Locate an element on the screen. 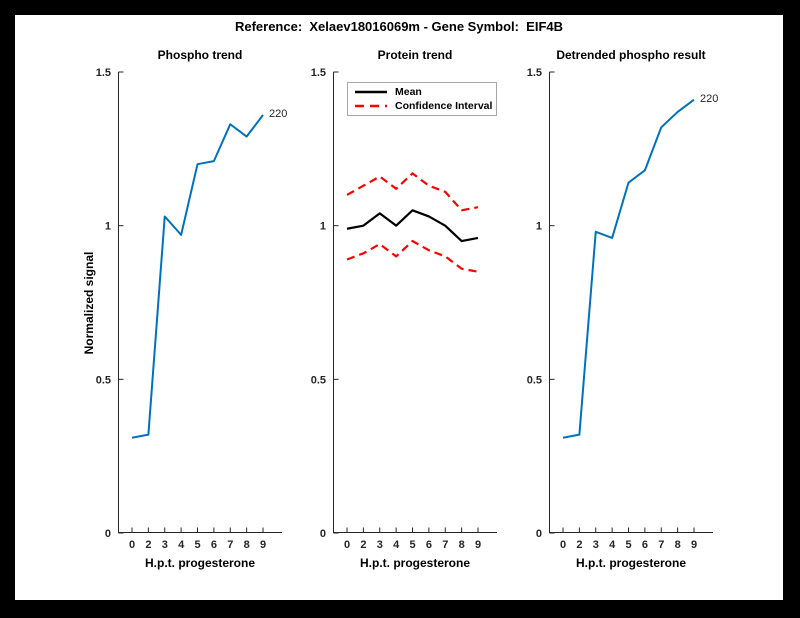 This screenshot has width=800, height=618. series-confidence-interval-upper is located at coordinates (412, 192).